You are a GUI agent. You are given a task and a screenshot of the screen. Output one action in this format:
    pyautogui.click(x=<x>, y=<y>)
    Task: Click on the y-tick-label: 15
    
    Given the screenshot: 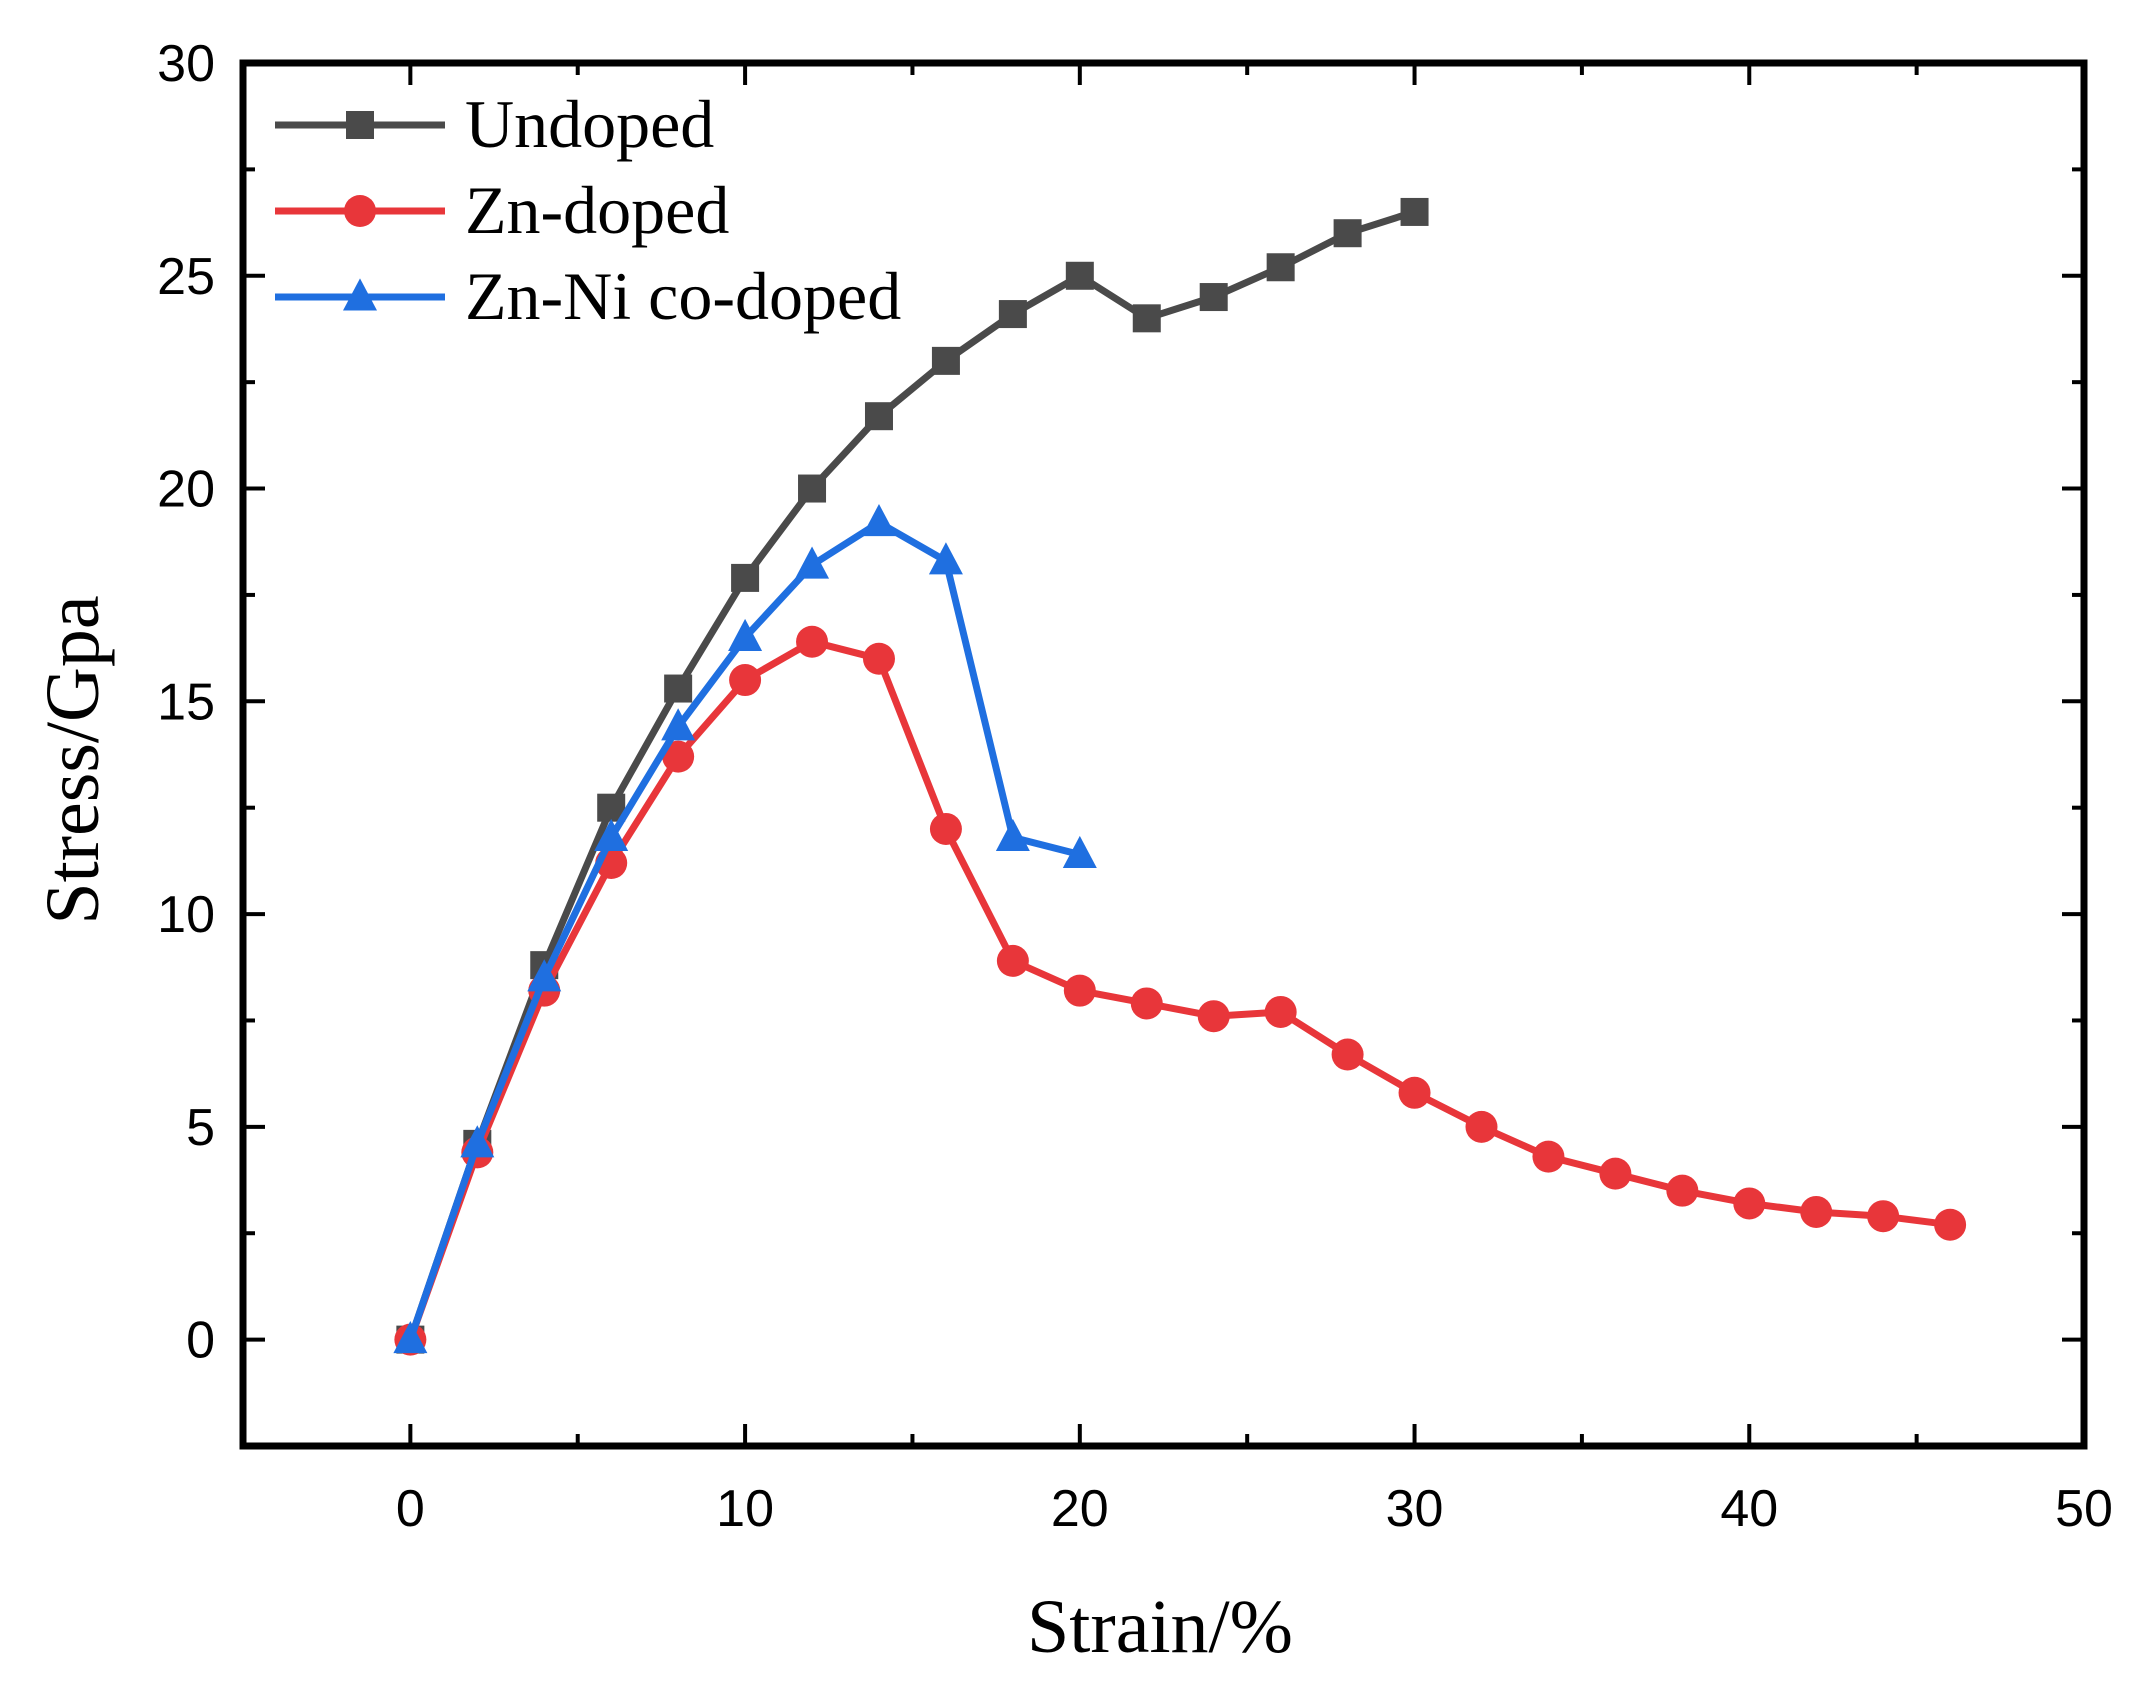 What is the action you would take?
    pyautogui.click(x=186, y=702)
    